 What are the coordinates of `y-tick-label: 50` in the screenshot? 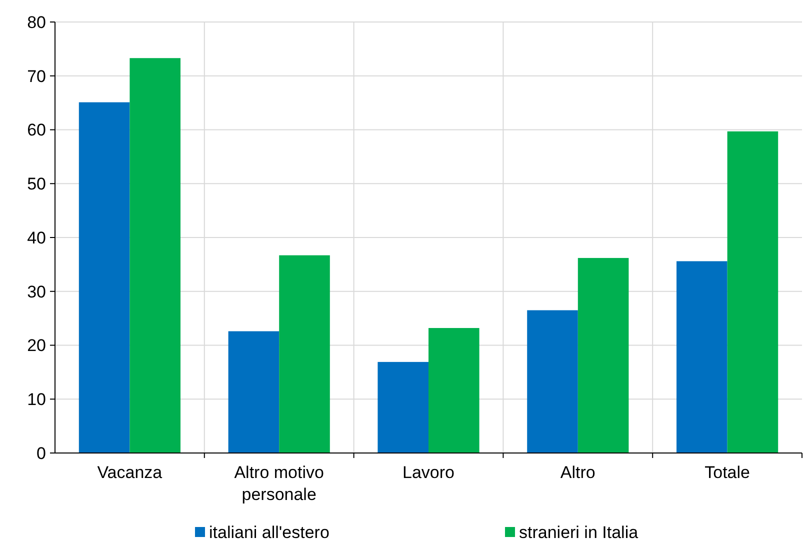 It's located at (36, 184).